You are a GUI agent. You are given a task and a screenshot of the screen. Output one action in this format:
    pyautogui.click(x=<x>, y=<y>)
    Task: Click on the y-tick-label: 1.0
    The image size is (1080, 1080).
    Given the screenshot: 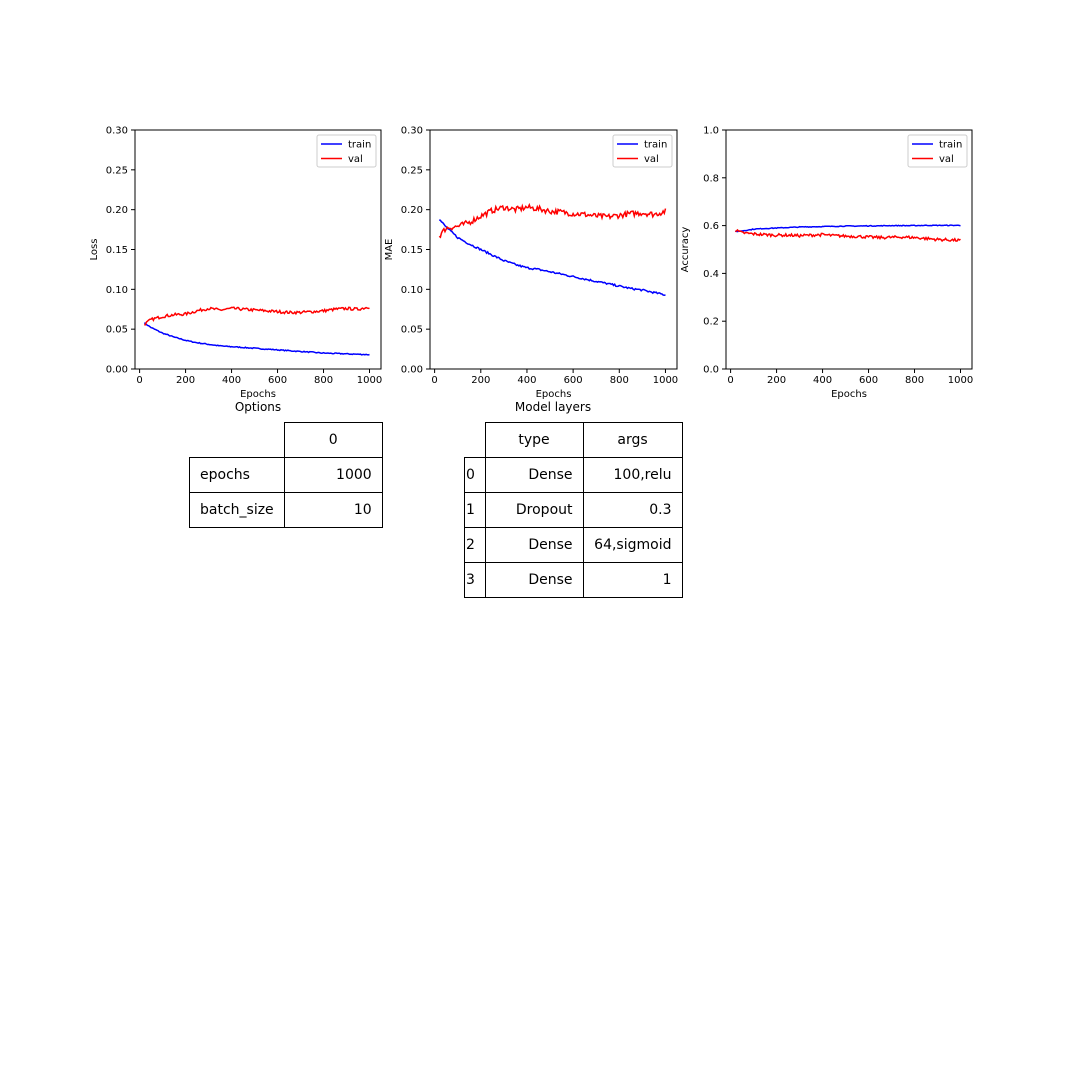 What is the action you would take?
    pyautogui.click(x=711, y=131)
    